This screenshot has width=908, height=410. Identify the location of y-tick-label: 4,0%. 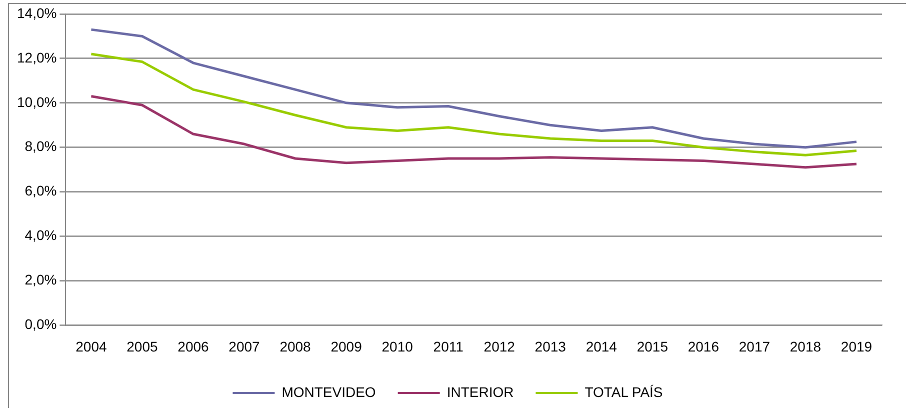
(40, 235).